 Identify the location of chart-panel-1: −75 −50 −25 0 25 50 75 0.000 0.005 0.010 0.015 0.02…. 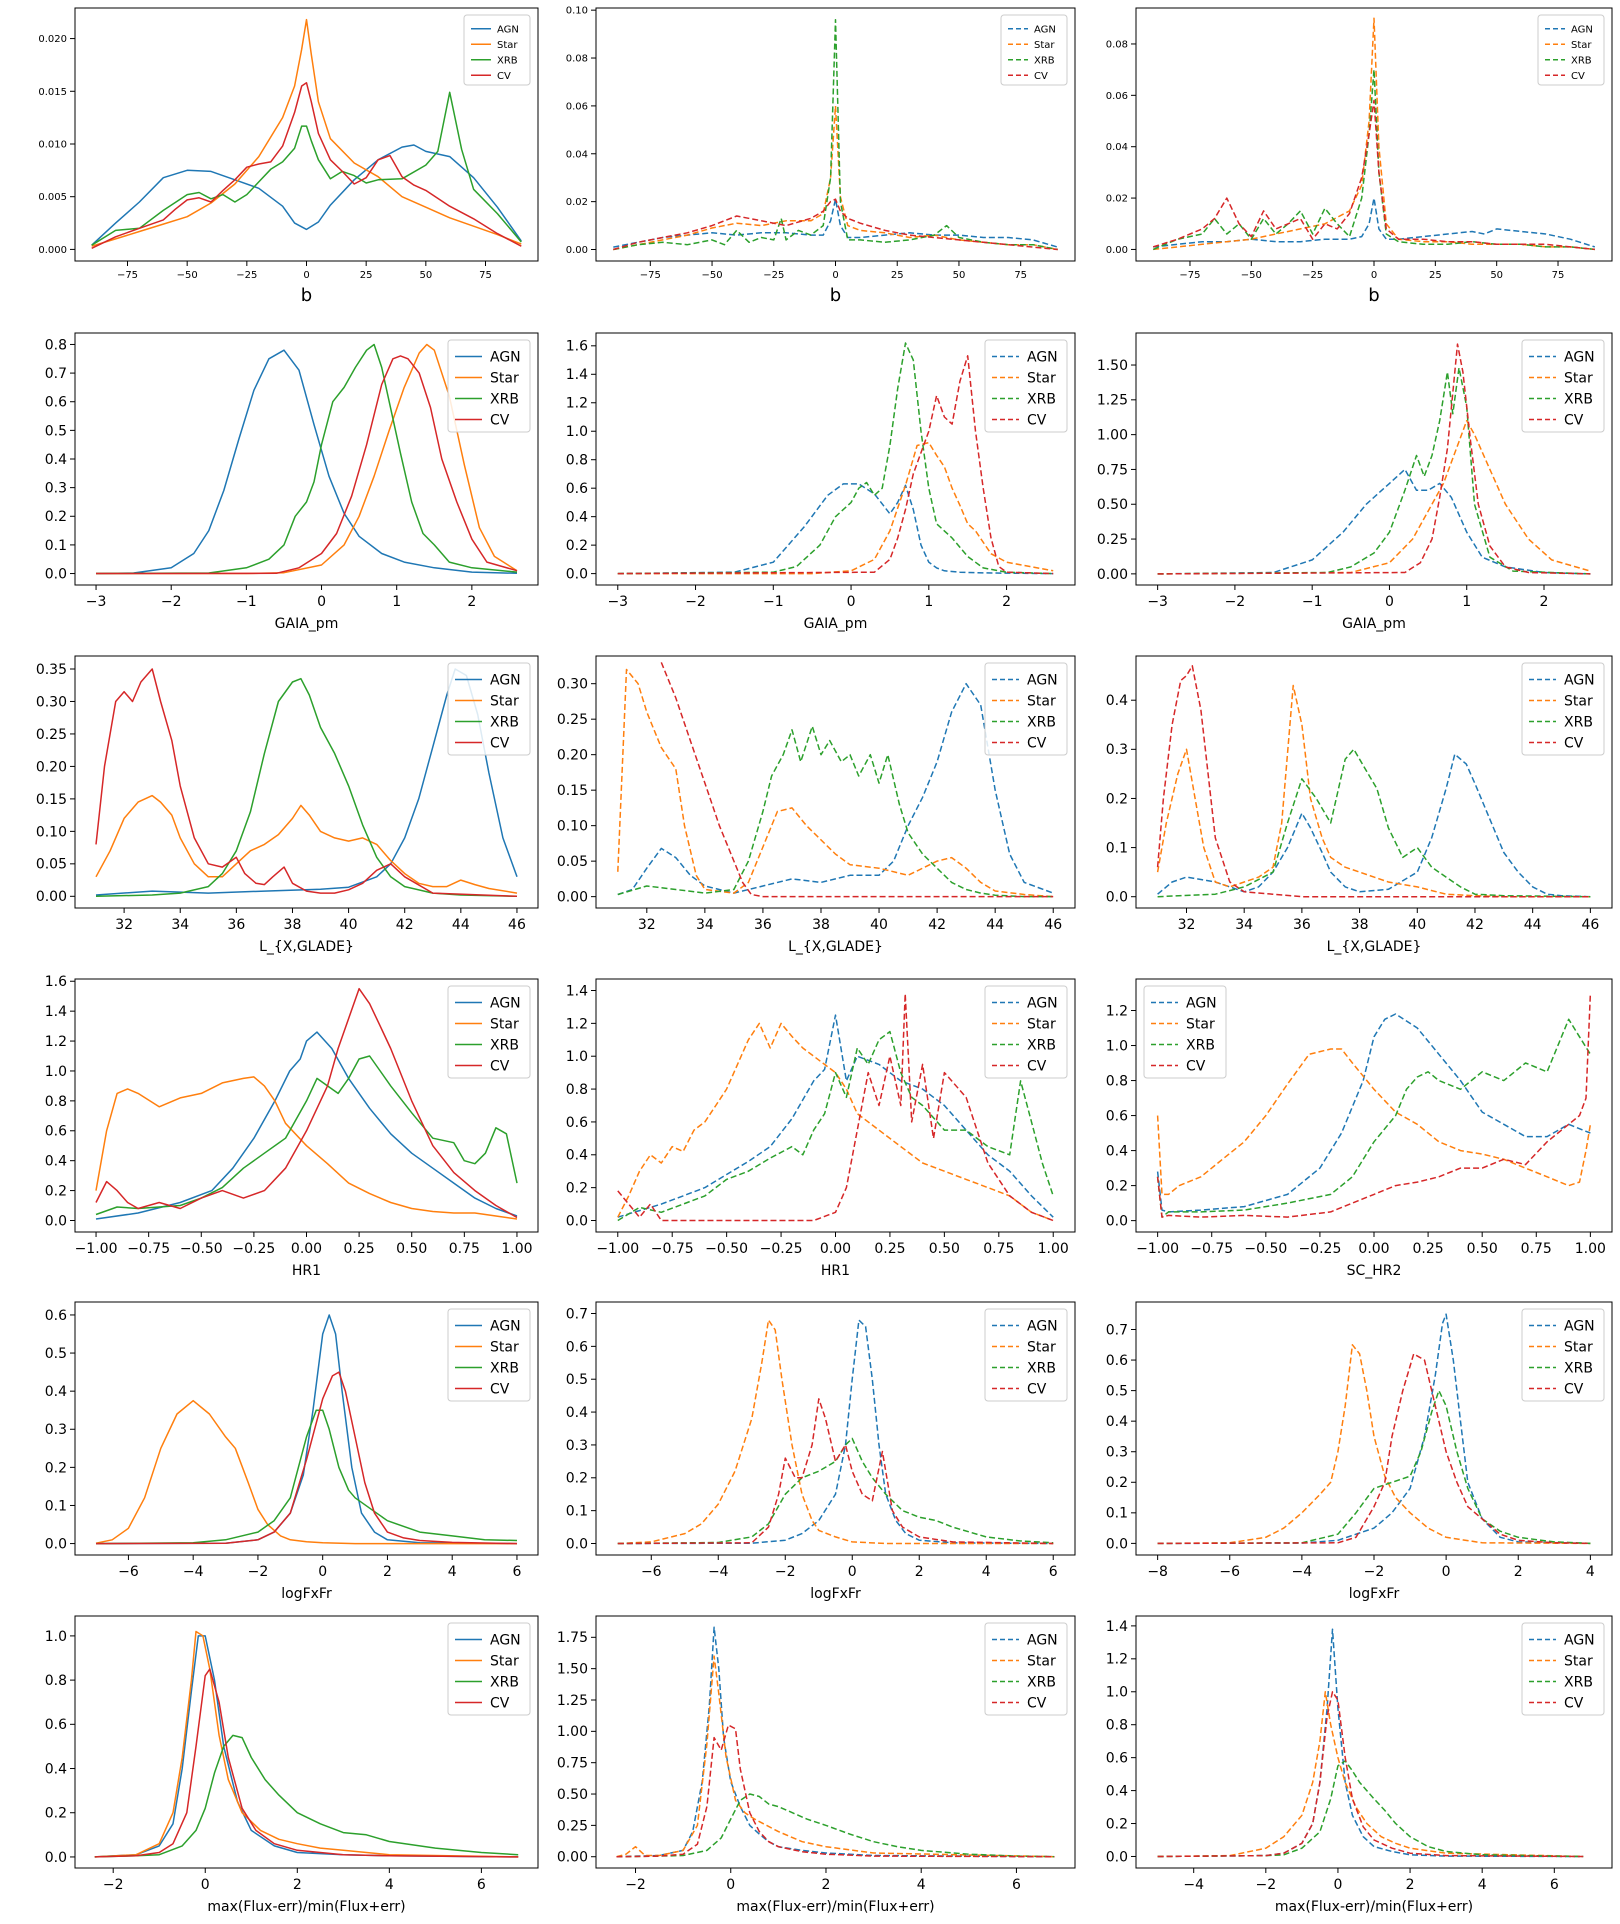
(288, 156).